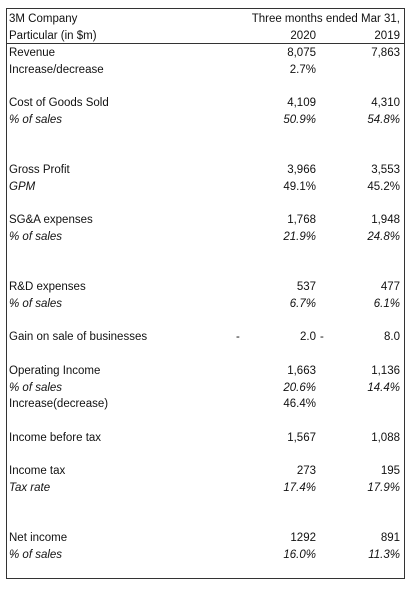 The height and width of the screenshot is (591, 418). What do you see at coordinates (390, 287) in the screenshot?
I see `rnd-2019: 477` at bounding box center [390, 287].